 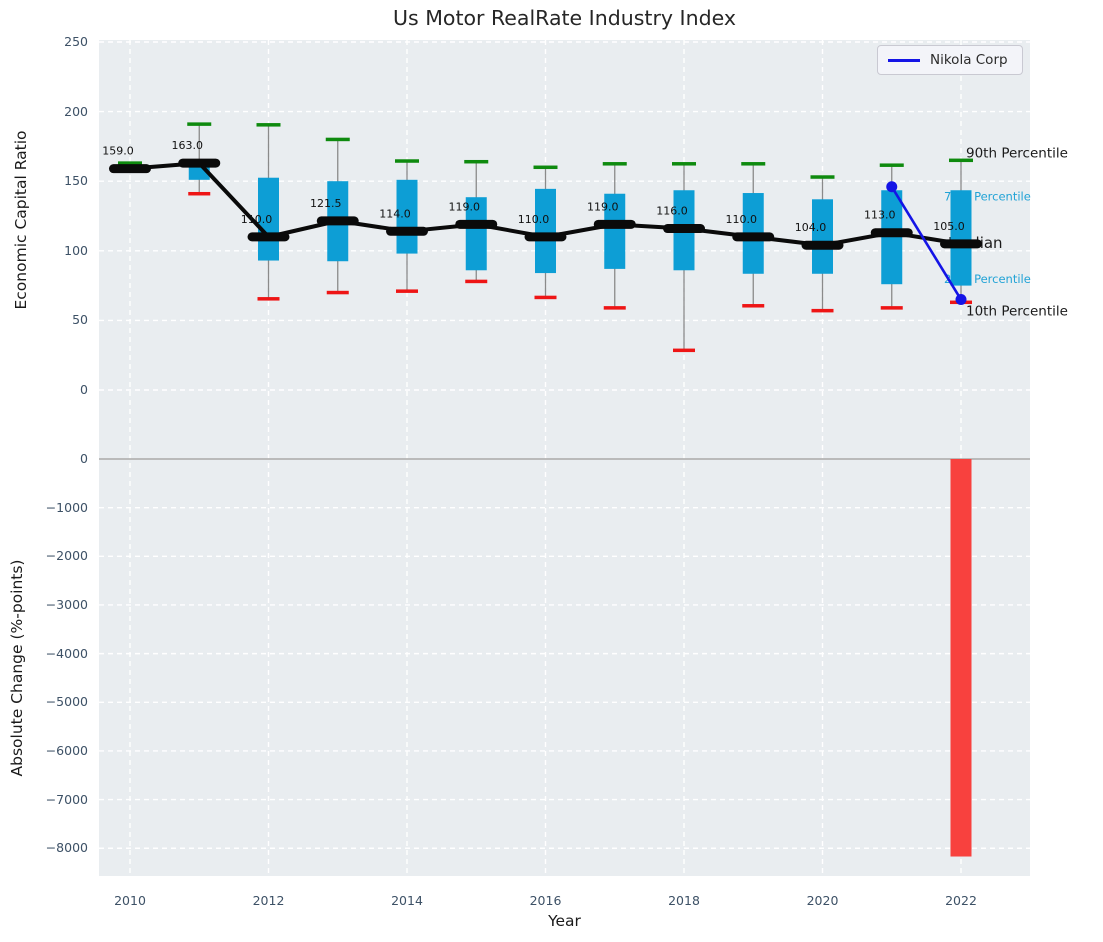 What do you see at coordinates (545, 900) in the screenshot?
I see `x-tick-2016: 2016` at bounding box center [545, 900].